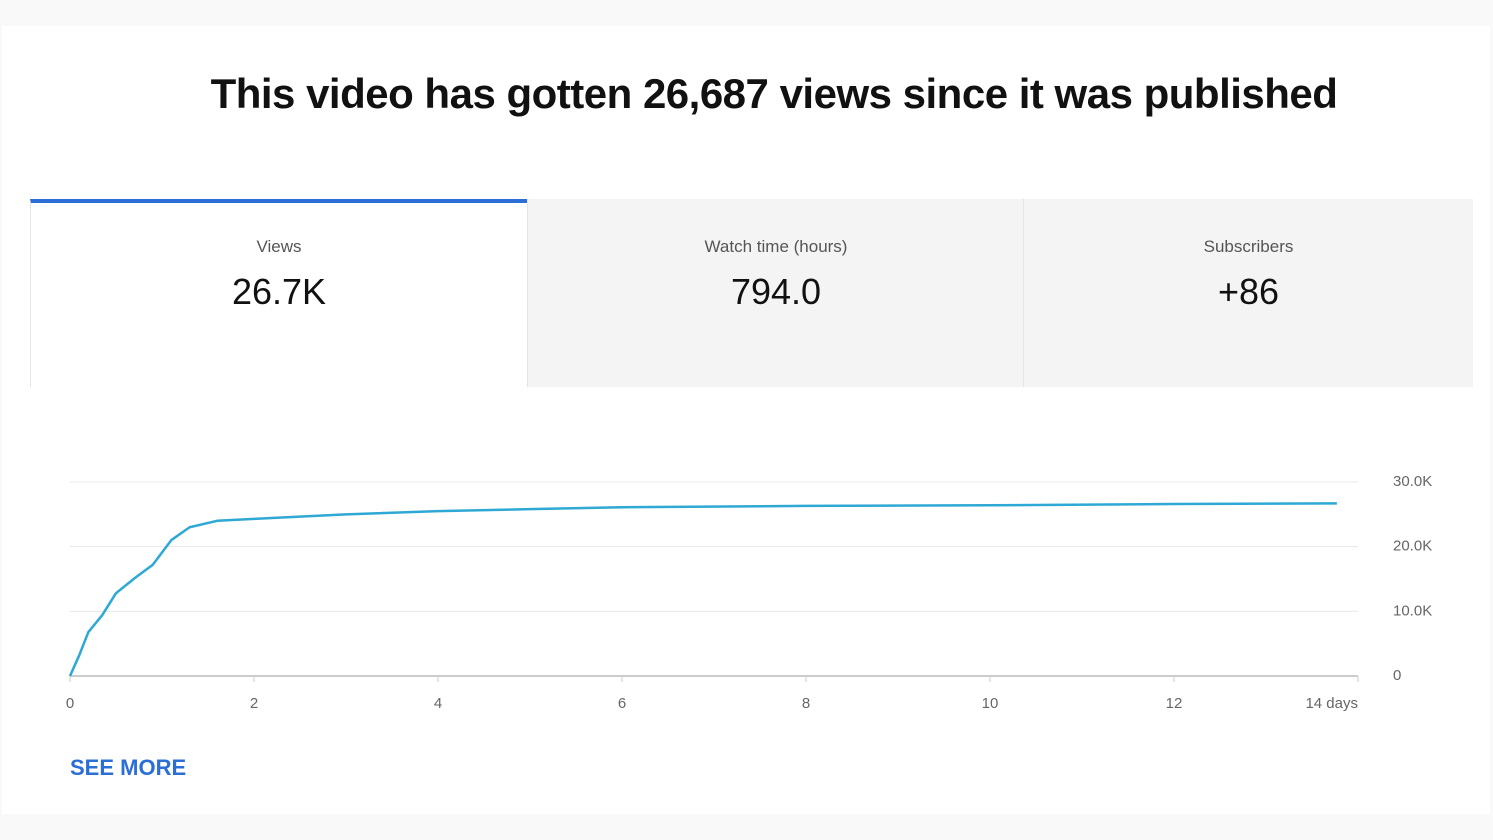  I want to click on x-tick-label: 6, so click(622, 703).